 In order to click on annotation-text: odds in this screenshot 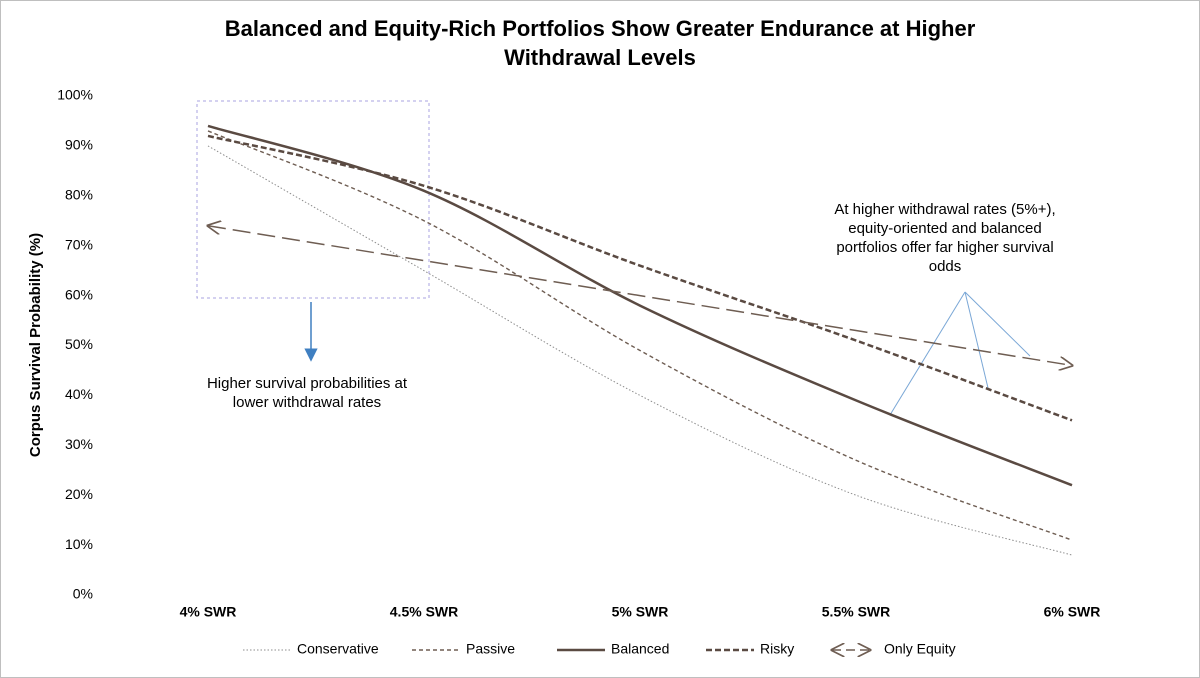, I will do `click(945, 266)`.